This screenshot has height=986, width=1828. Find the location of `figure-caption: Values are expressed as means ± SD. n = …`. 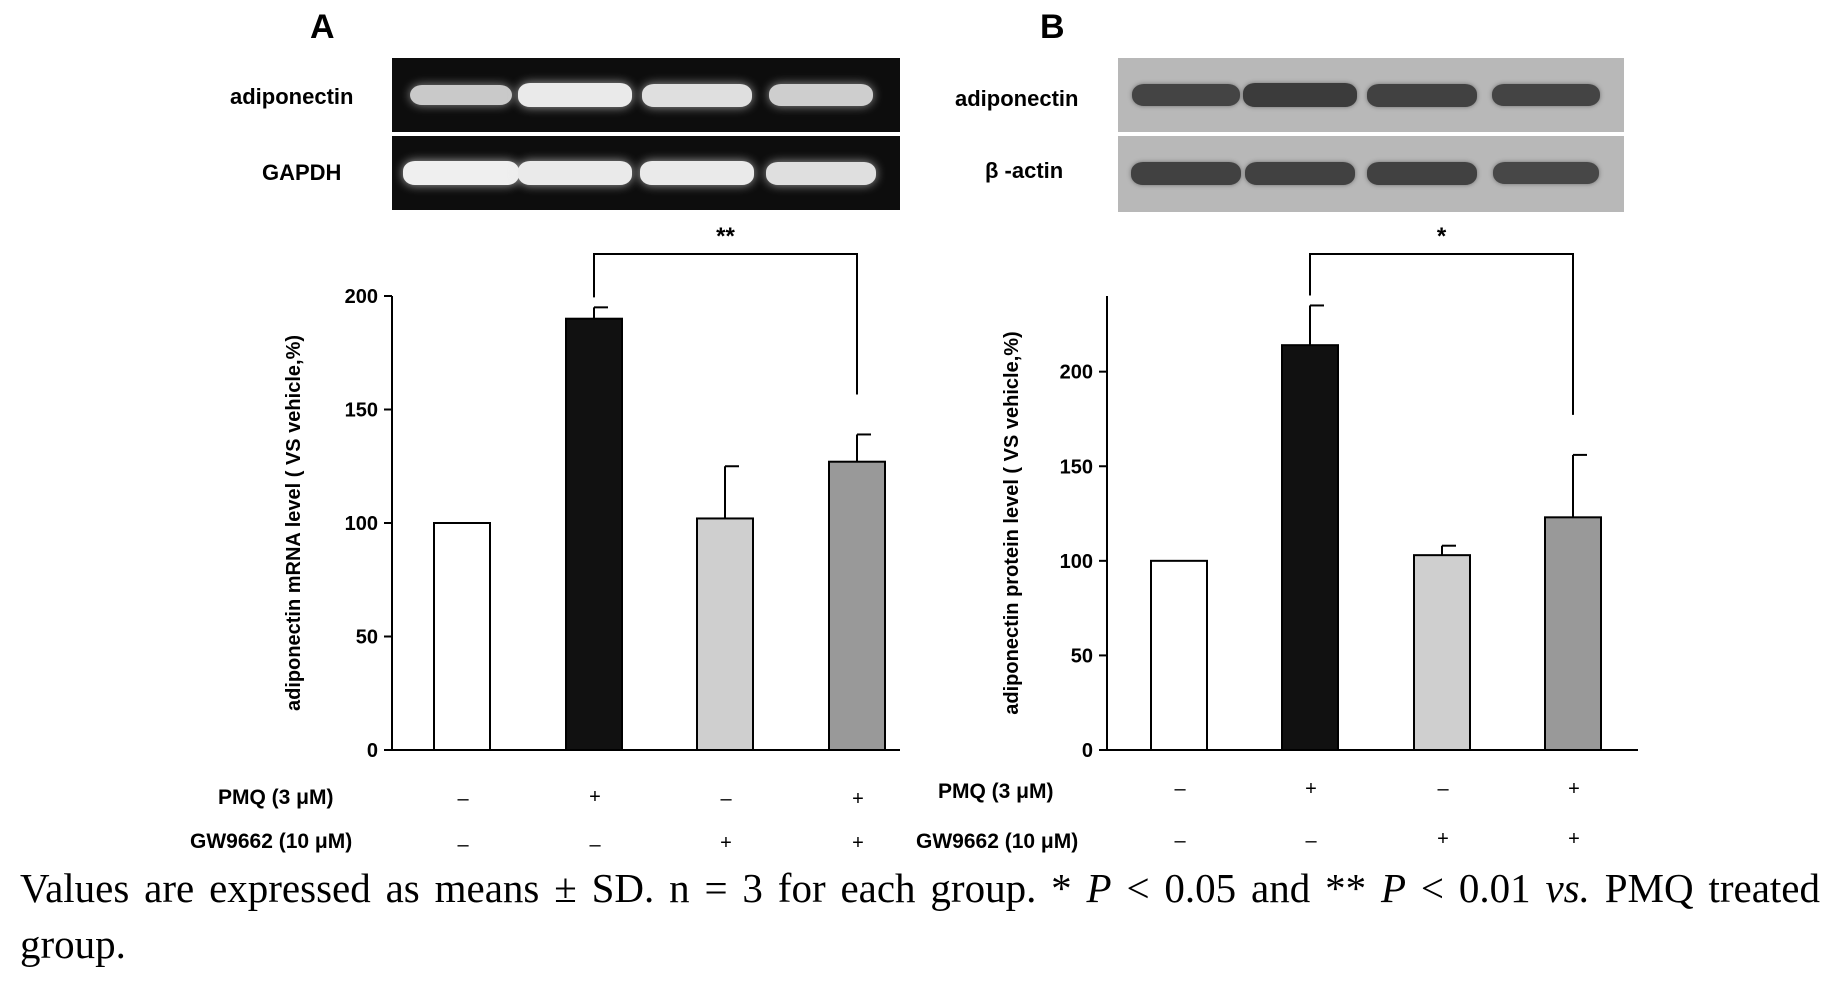

figure-caption: Values are expressed as means ± SD. n = … is located at coordinates (920, 916).